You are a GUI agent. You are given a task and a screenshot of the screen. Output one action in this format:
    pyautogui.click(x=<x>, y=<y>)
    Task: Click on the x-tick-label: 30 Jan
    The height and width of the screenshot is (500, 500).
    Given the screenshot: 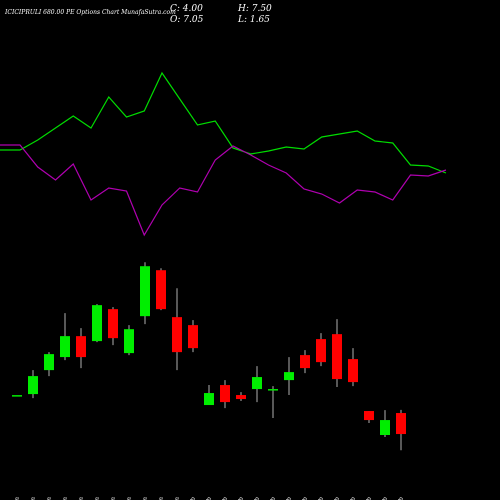 What is the action you would take?
    pyautogui.click(x=161, y=498)
    